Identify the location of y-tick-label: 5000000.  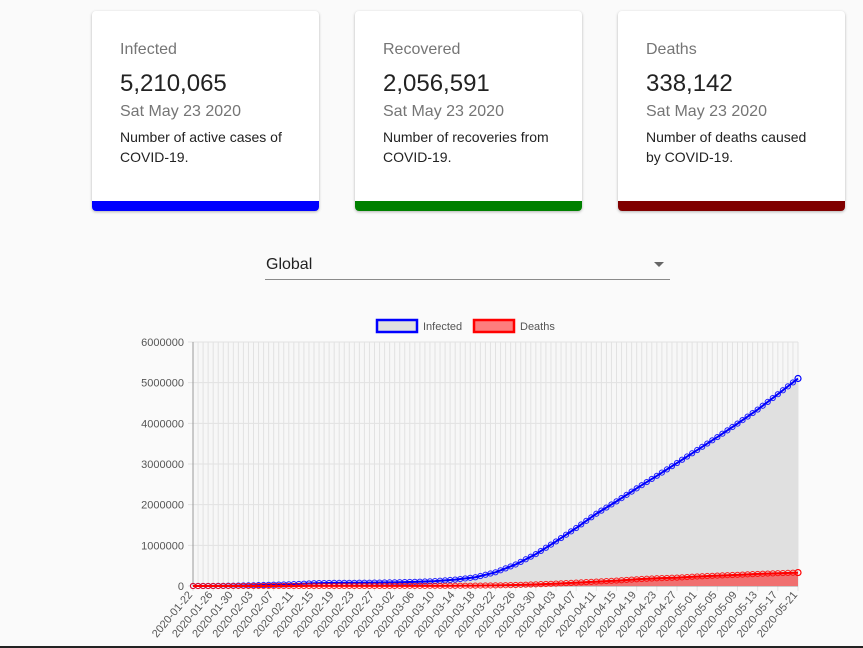
(162, 384).